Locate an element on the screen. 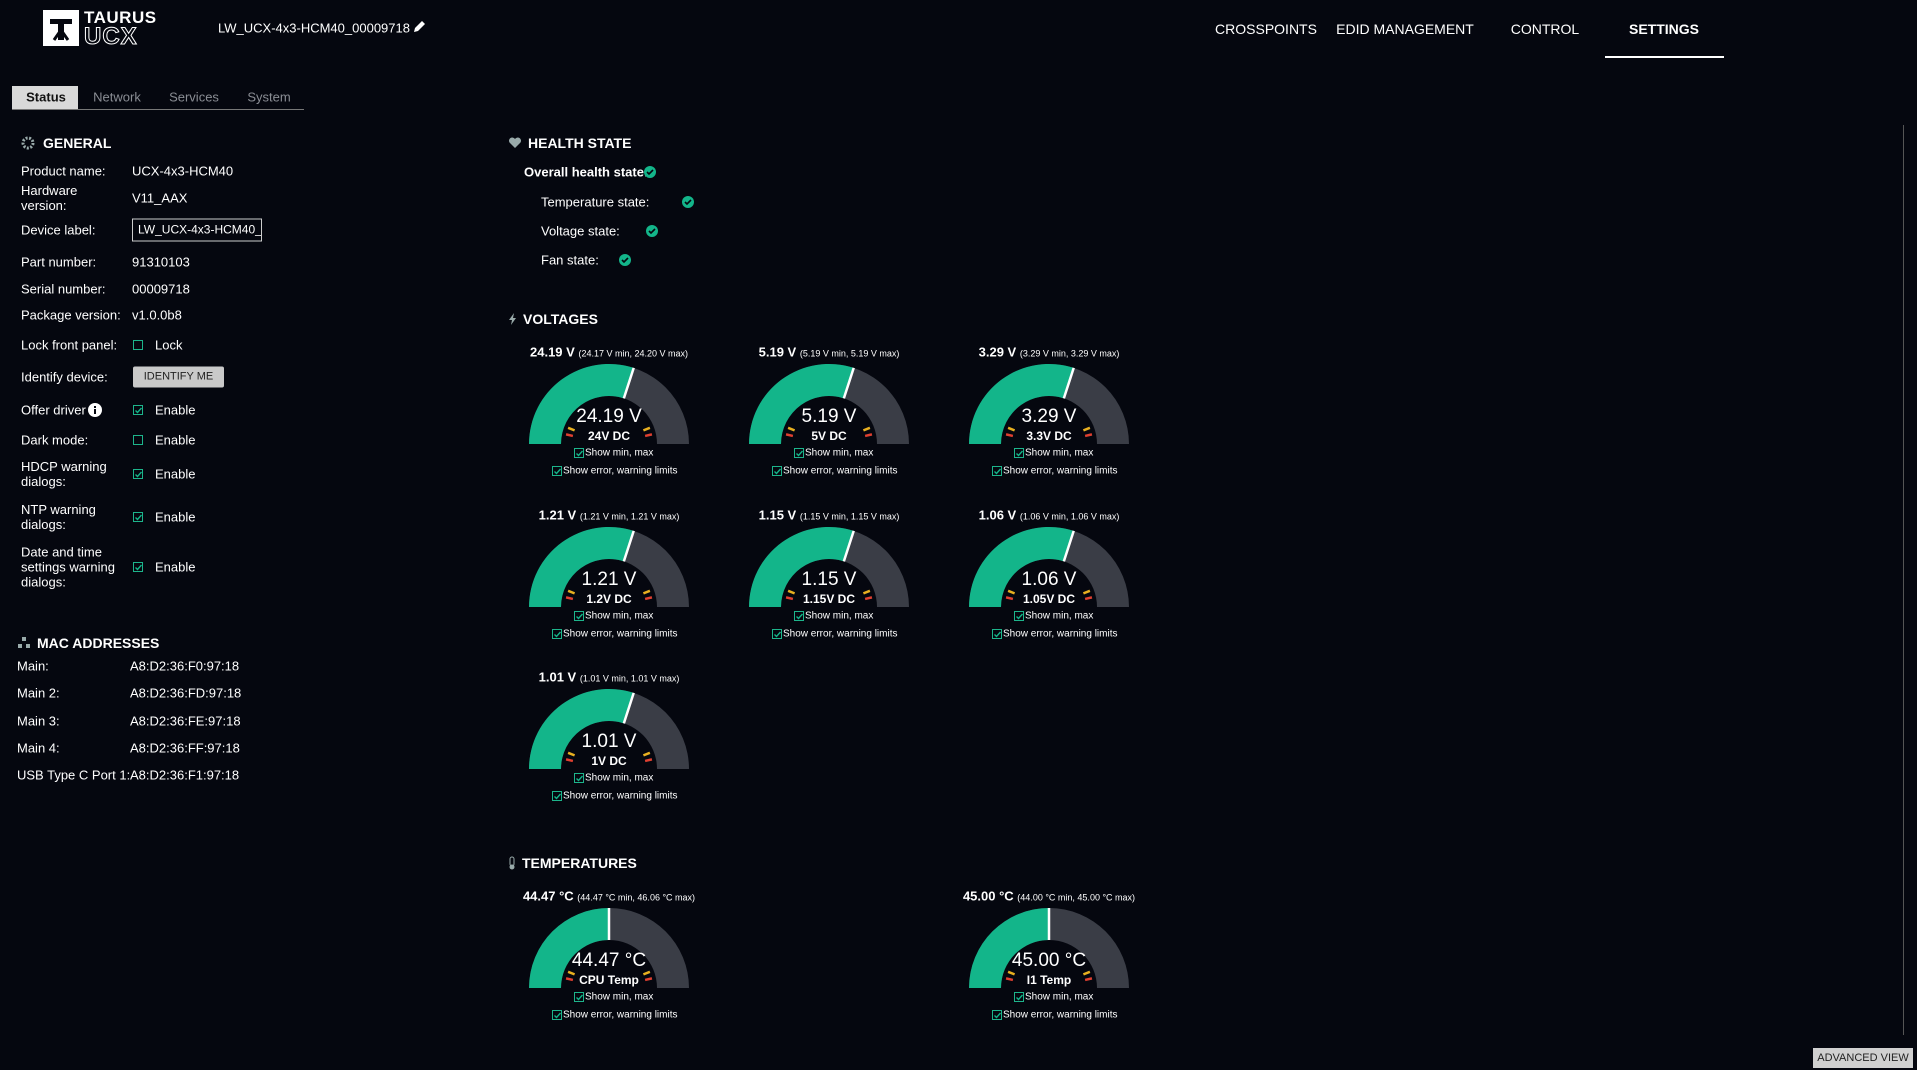 Image resolution: width=1917 pixels, height=1070 pixels. health-state: Fan state: is located at coordinates (570, 260).